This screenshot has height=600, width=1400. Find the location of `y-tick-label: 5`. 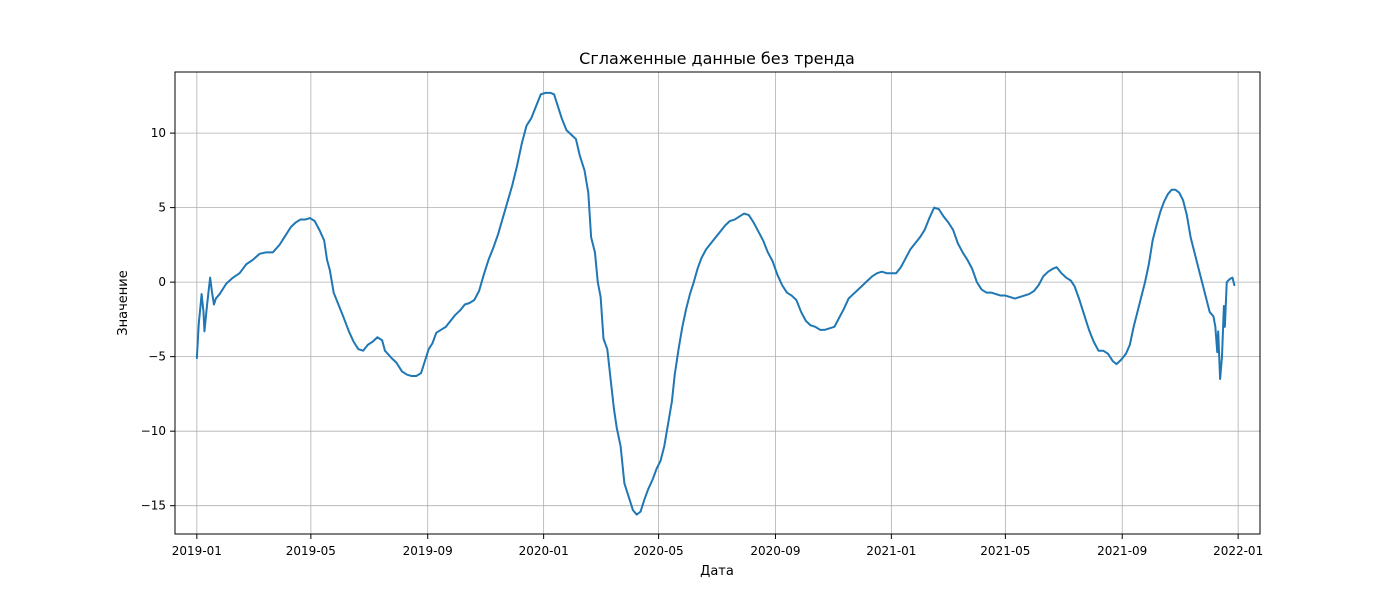

y-tick-label: 5 is located at coordinates (162, 208).